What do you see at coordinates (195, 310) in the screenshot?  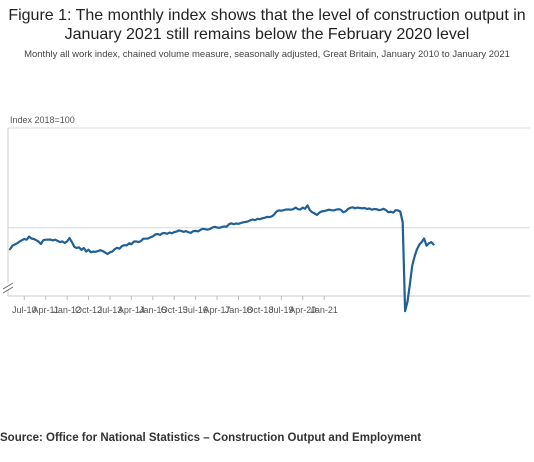 I see `x-tick-label: Jul-16` at bounding box center [195, 310].